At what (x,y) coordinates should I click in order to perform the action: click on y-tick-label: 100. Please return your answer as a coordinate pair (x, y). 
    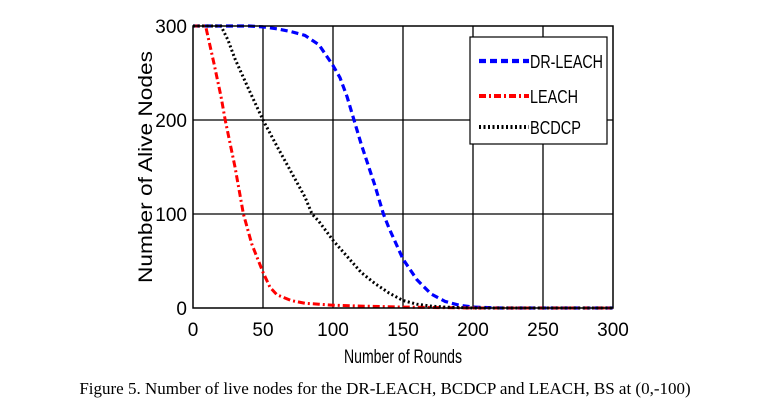
    Looking at the image, I should click on (171, 215).